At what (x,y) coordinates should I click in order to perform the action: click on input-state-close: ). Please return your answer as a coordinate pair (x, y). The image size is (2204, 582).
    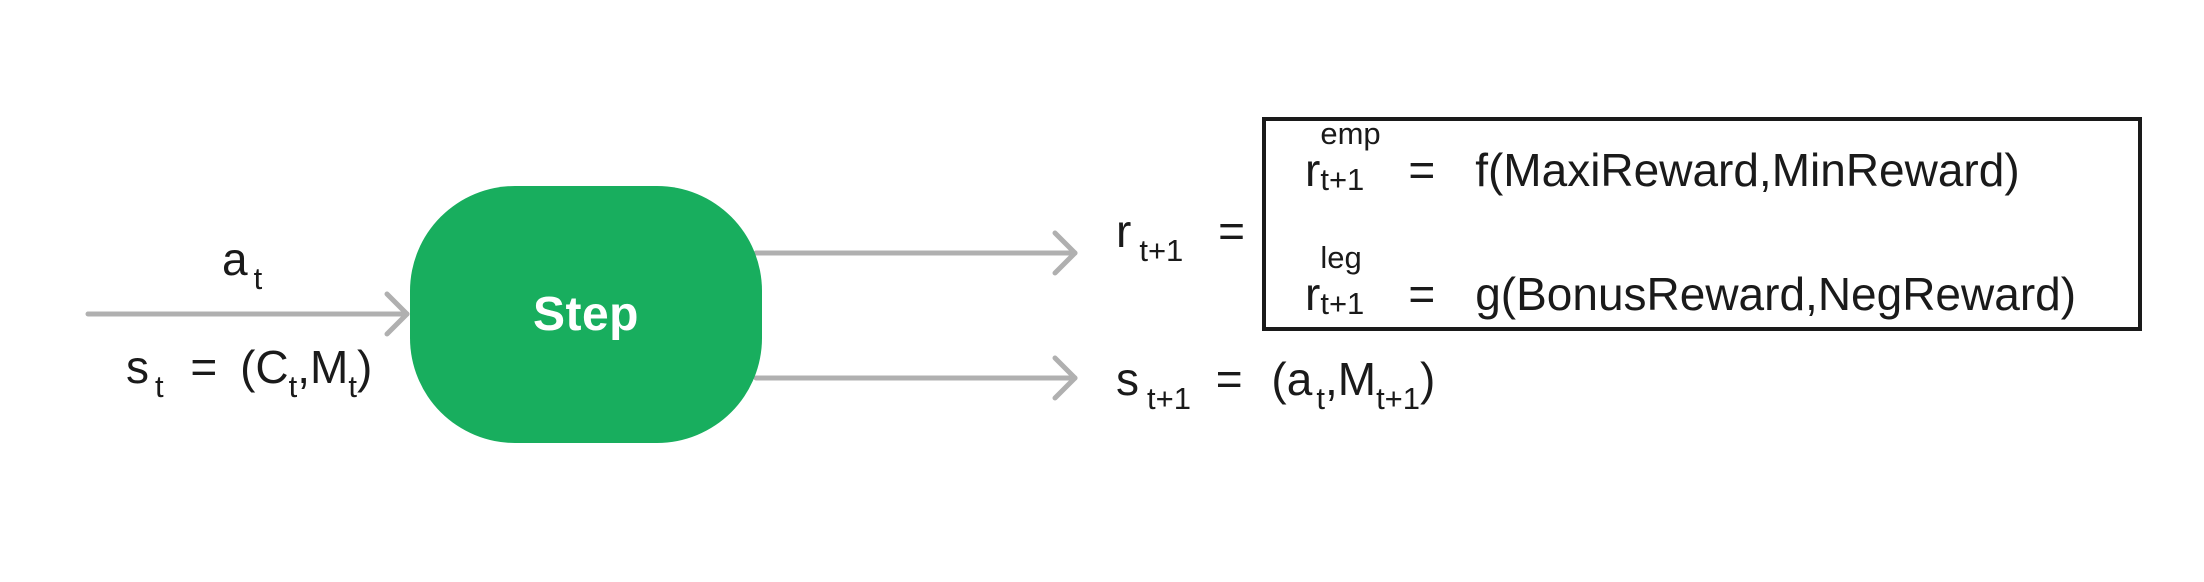
    Looking at the image, I should click on (364, 367).